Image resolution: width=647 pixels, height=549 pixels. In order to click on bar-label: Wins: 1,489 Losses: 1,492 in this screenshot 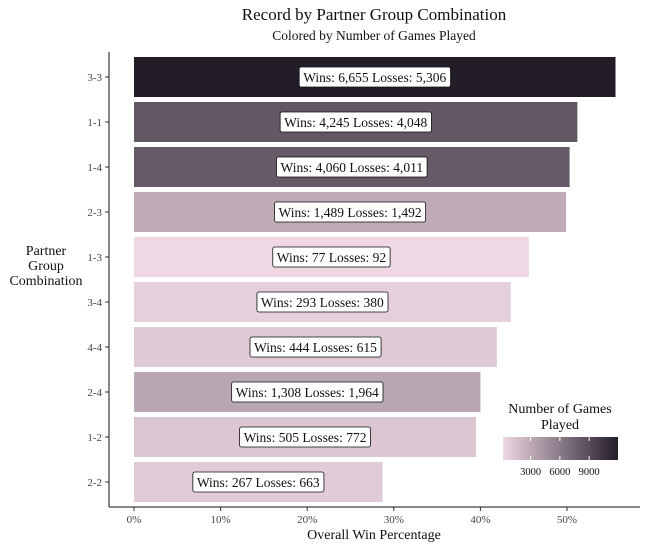, I will do `click(350, 212)`.